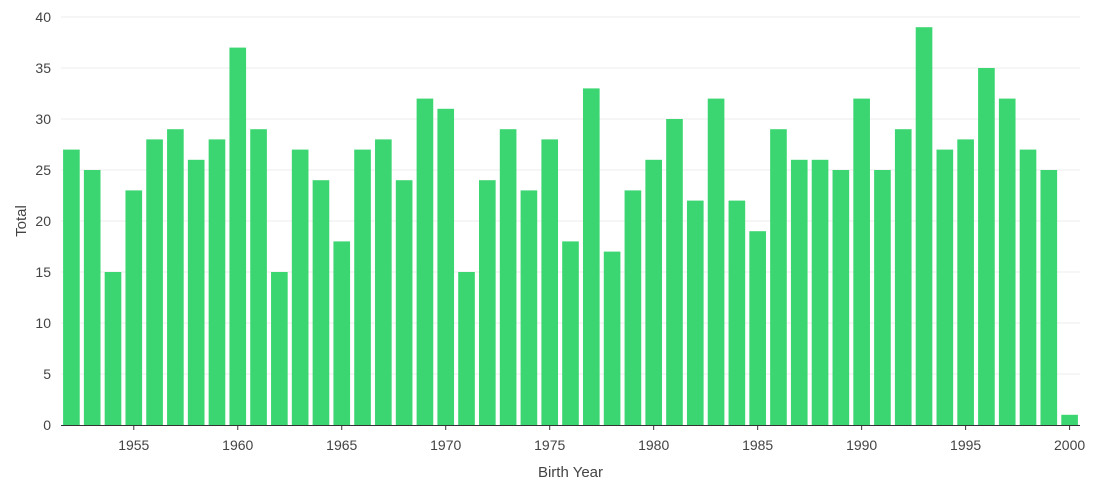  I want to click on x-tick-label: 2000, so click(1069, 445).